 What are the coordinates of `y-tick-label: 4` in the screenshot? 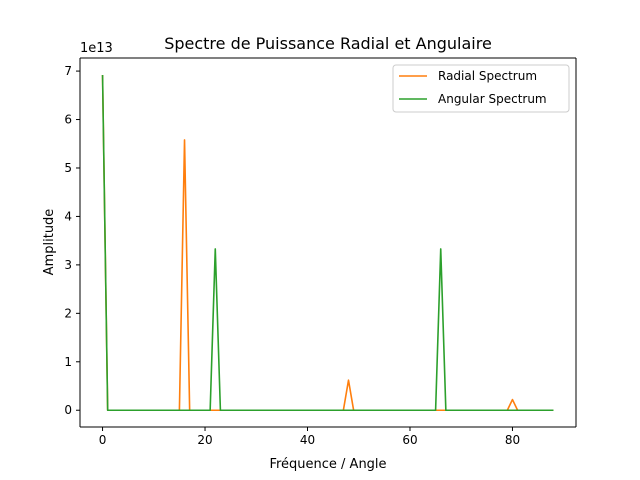 It's located at (68, 216).